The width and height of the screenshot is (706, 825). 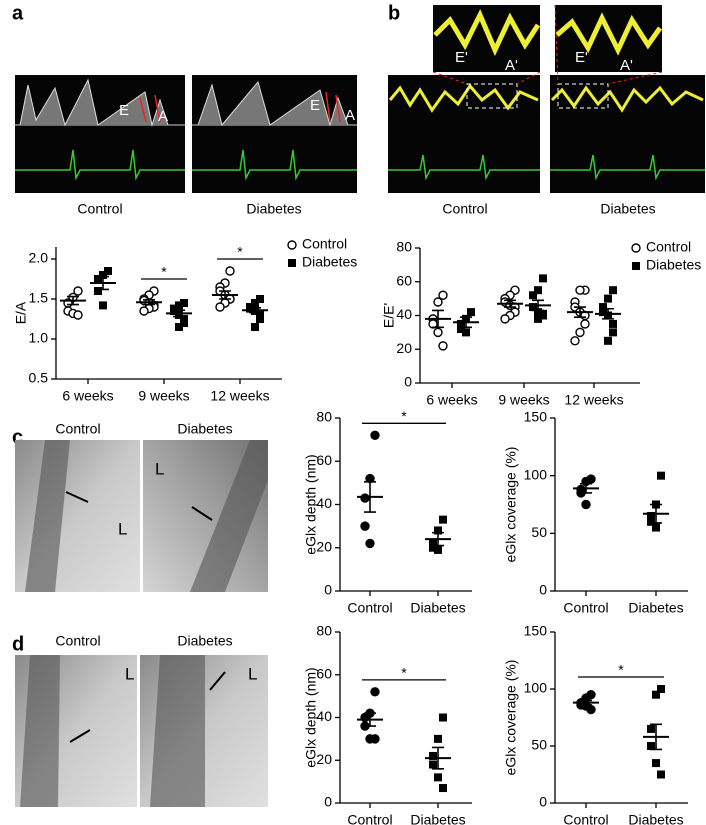 I want to click on tissue-doppler-images: E' A' E' A' Control Diabetes, so click(x=546, y=110).